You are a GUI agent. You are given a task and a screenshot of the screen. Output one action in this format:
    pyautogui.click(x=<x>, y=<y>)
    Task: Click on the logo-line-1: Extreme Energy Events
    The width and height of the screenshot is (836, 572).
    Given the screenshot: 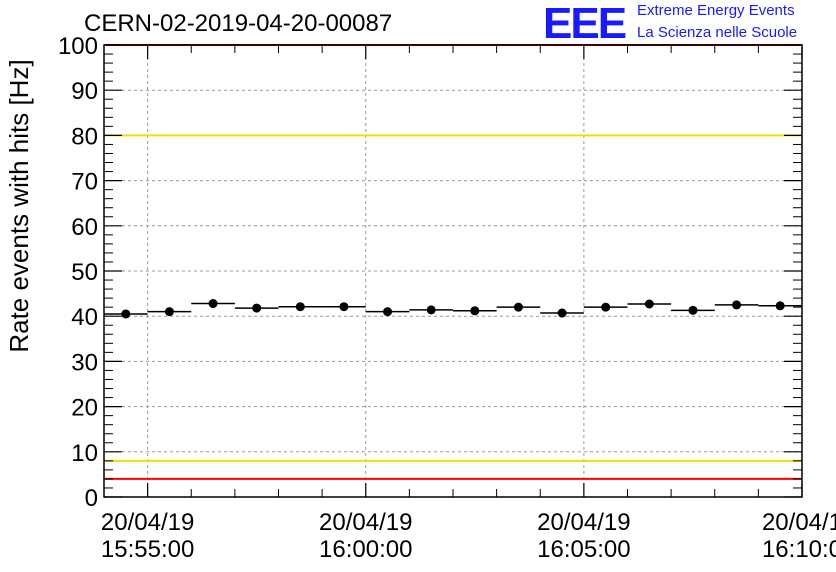 What is the action you would take?
    pyautogui.click(x=716, y=10)
    